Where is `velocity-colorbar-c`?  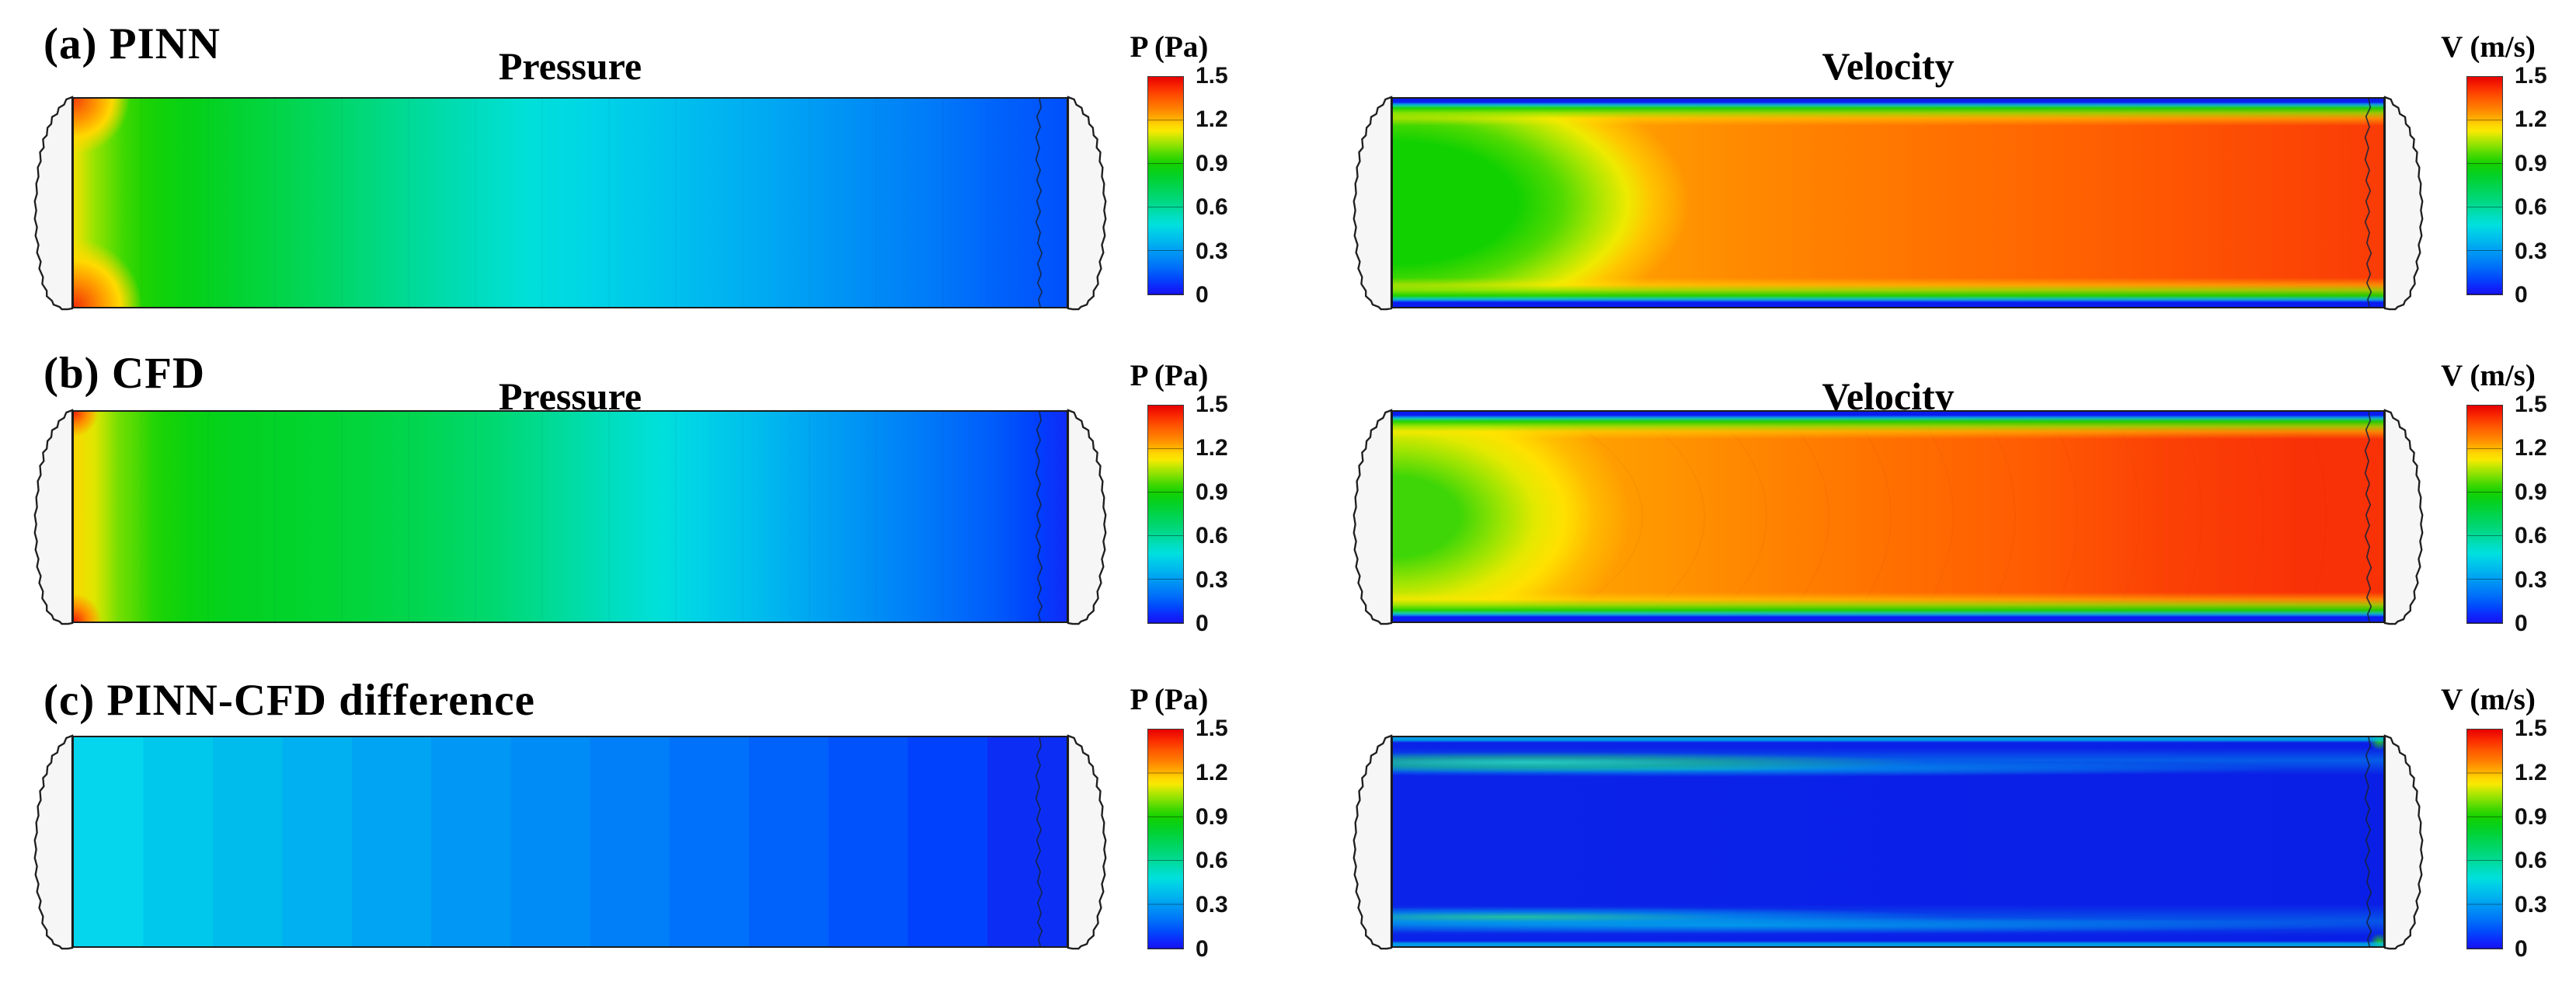
velocity-colorbar-c is located at coordinates (2484, 839).